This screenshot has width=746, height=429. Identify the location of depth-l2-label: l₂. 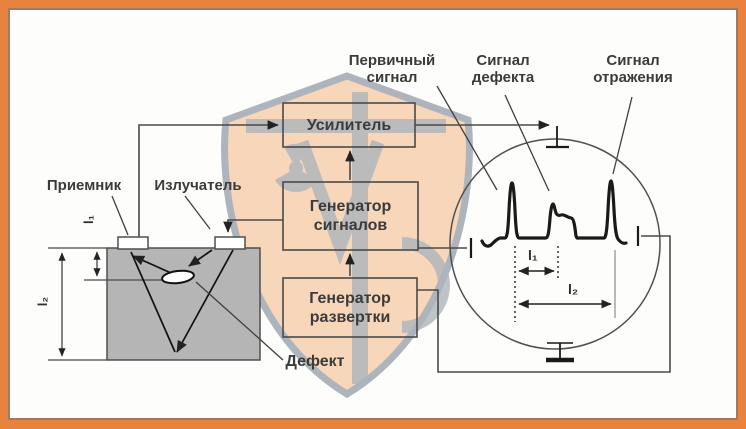
(43, 301).